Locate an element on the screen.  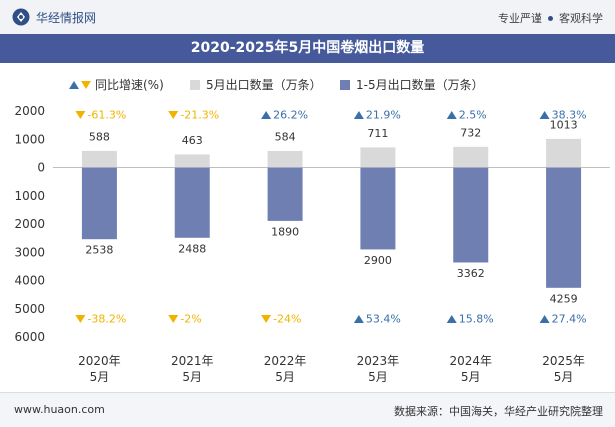
x-tick-label: 2021年 is located at coordinates (192, 361).